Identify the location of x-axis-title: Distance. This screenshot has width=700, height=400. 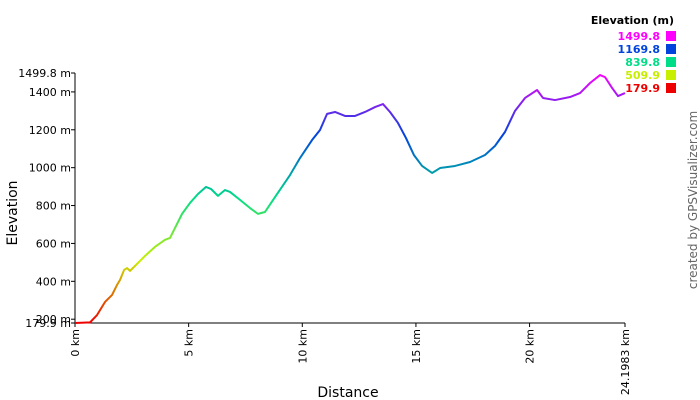
(347, 392).